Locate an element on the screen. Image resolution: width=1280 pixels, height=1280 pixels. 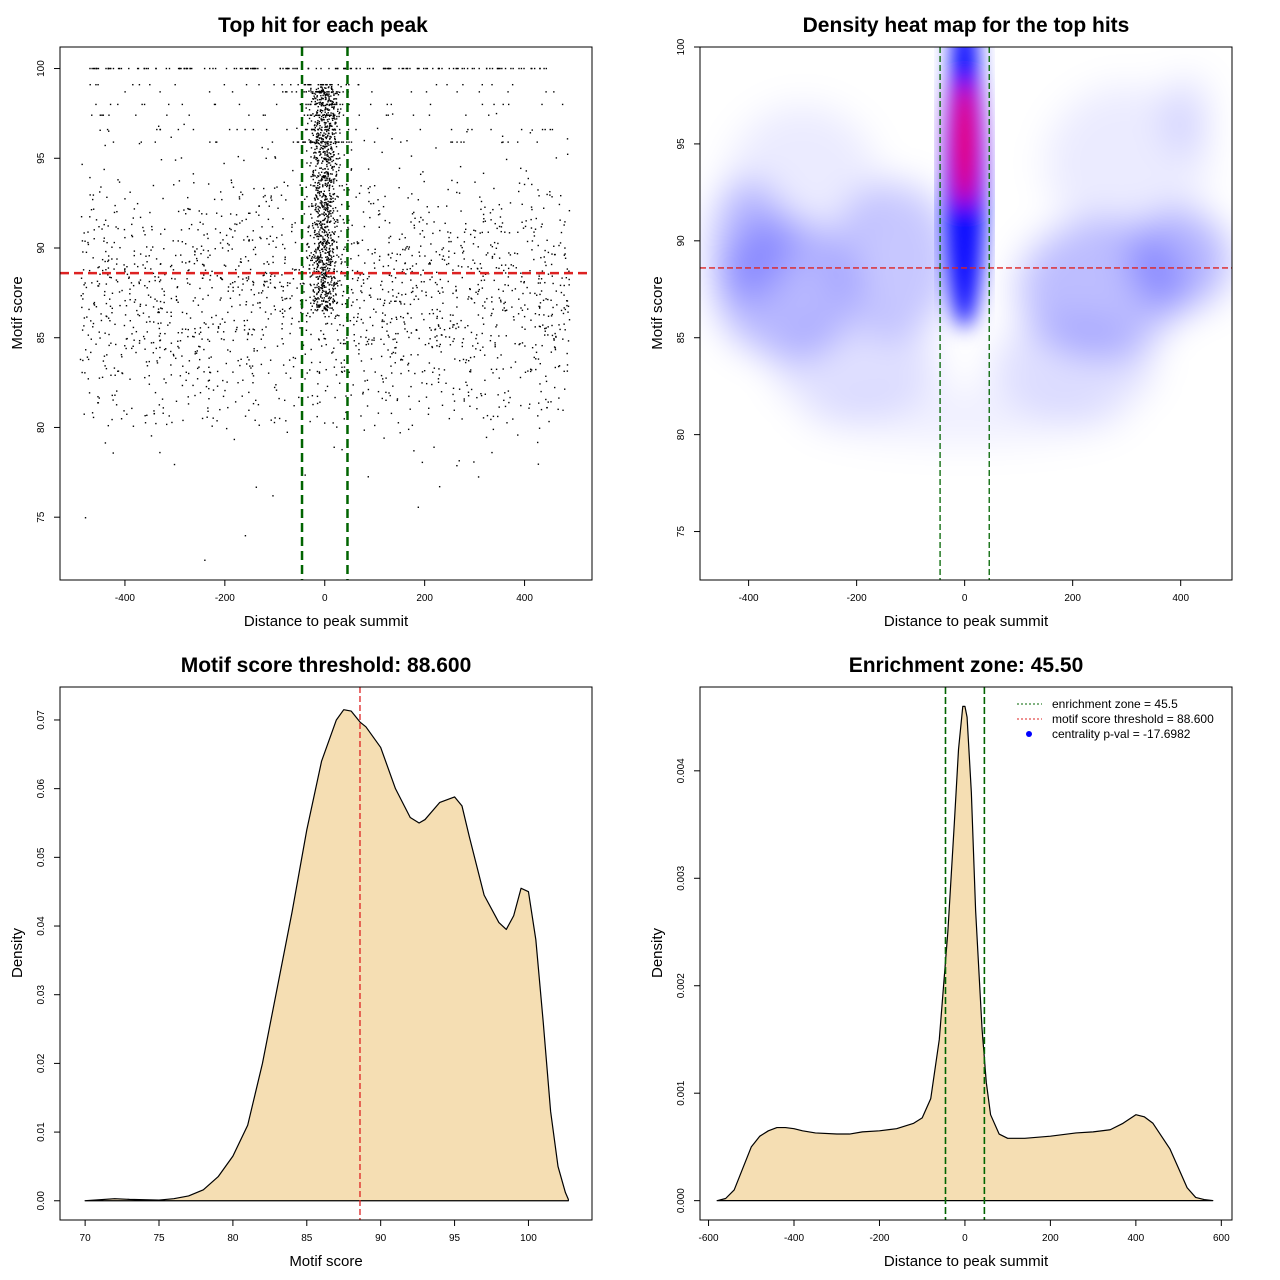
y-tick-label: 0.001 is located at coordinates (681, 1092).